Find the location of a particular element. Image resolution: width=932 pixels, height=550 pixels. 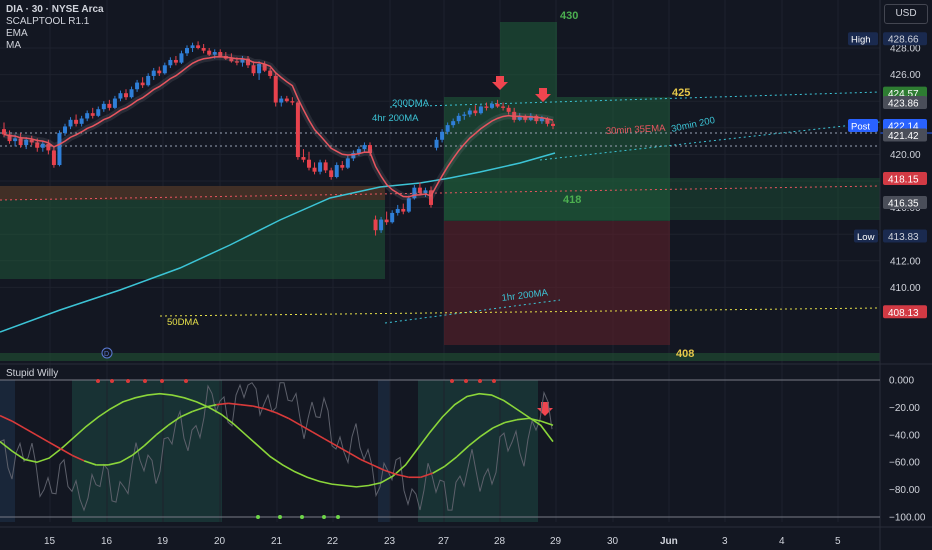

osc-y-tick-label: −40.00 is located at coordinates (904, 435).